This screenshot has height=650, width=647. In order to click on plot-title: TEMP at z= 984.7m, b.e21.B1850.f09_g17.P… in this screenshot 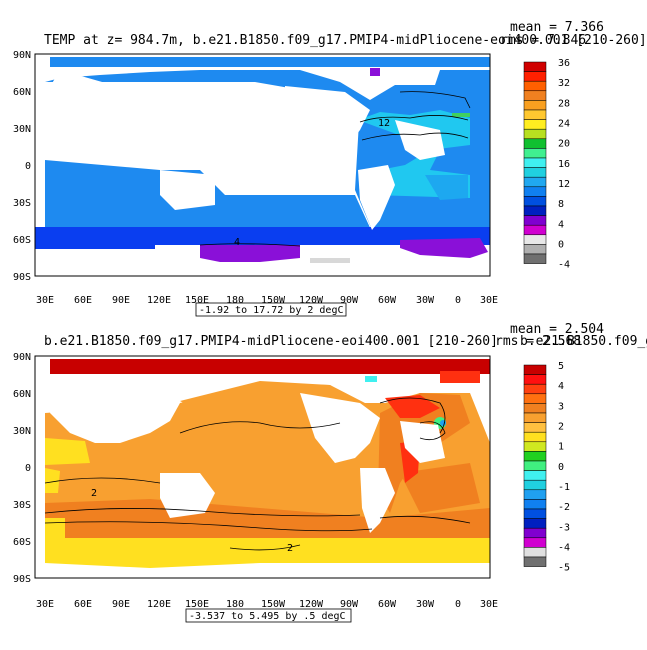, I will do `click(345, 40)`.